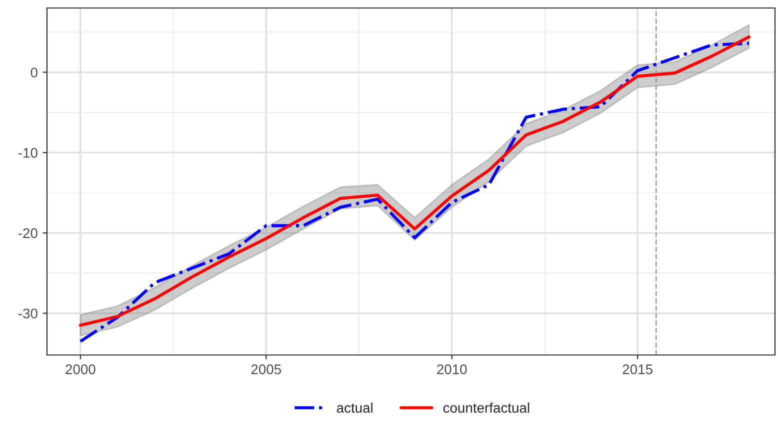 The height and width of the screenshot is (428, 778). I want to click on y-tick-label: 0, so click(34, 73).